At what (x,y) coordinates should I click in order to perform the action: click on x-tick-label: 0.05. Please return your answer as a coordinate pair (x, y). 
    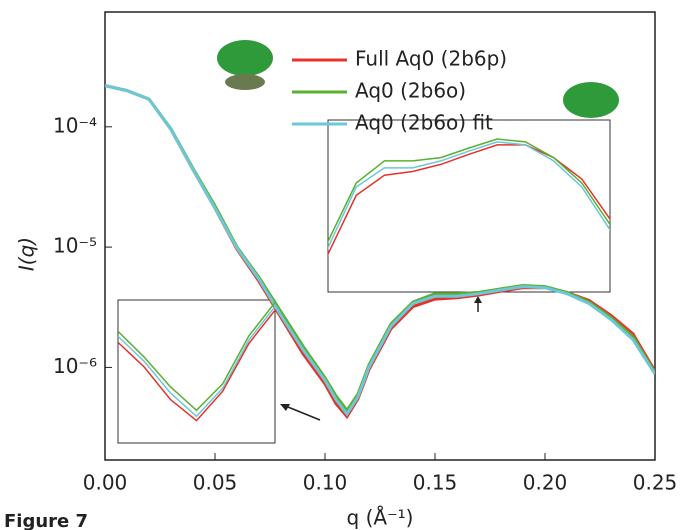
    Looking at the image, I should click on (215, 483).